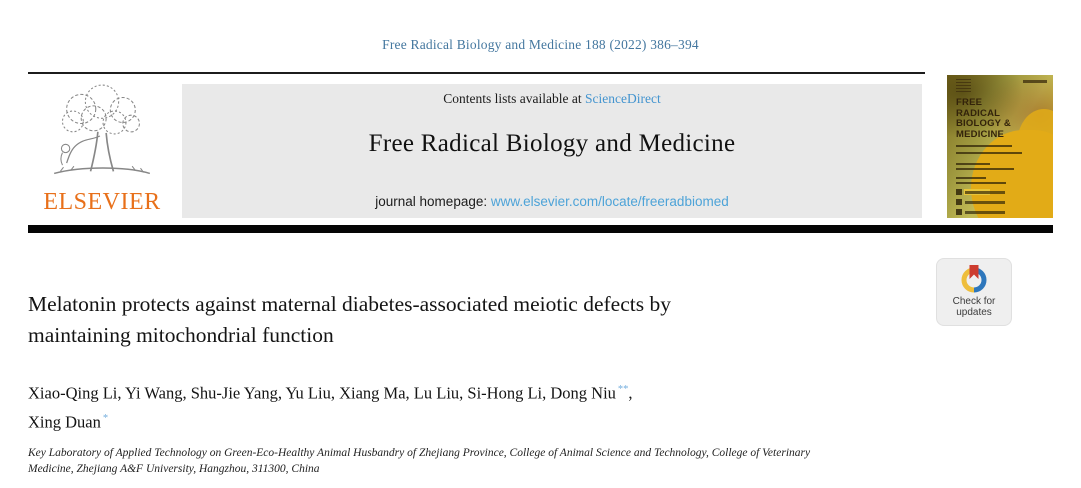  I want to click on contents-prefix: Contents lists available at, so click(514, 98).